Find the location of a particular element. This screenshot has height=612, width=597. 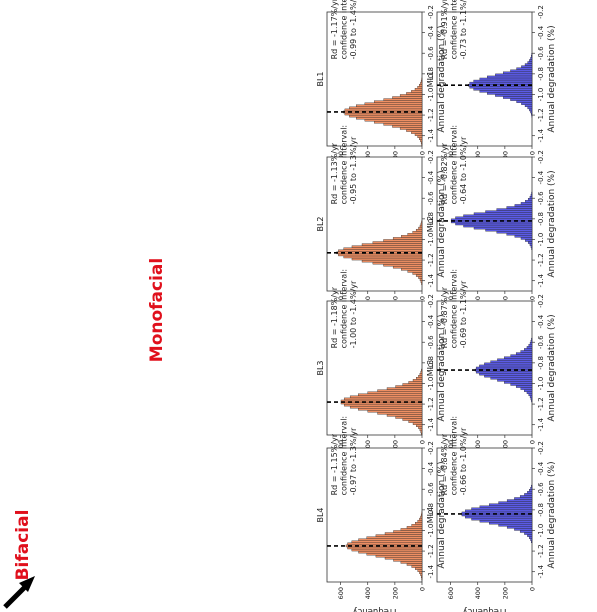

x-tick-label: -1.4 is located at coordinates (431, 135).